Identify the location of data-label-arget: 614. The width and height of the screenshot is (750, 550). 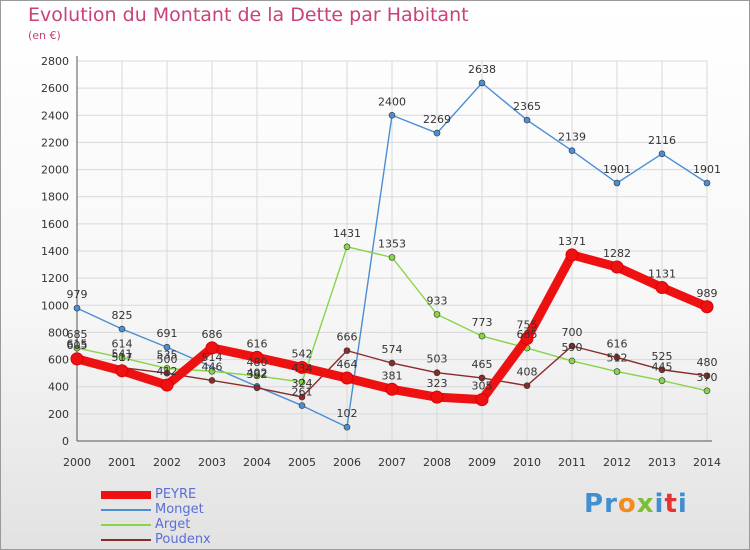
(122, 344).